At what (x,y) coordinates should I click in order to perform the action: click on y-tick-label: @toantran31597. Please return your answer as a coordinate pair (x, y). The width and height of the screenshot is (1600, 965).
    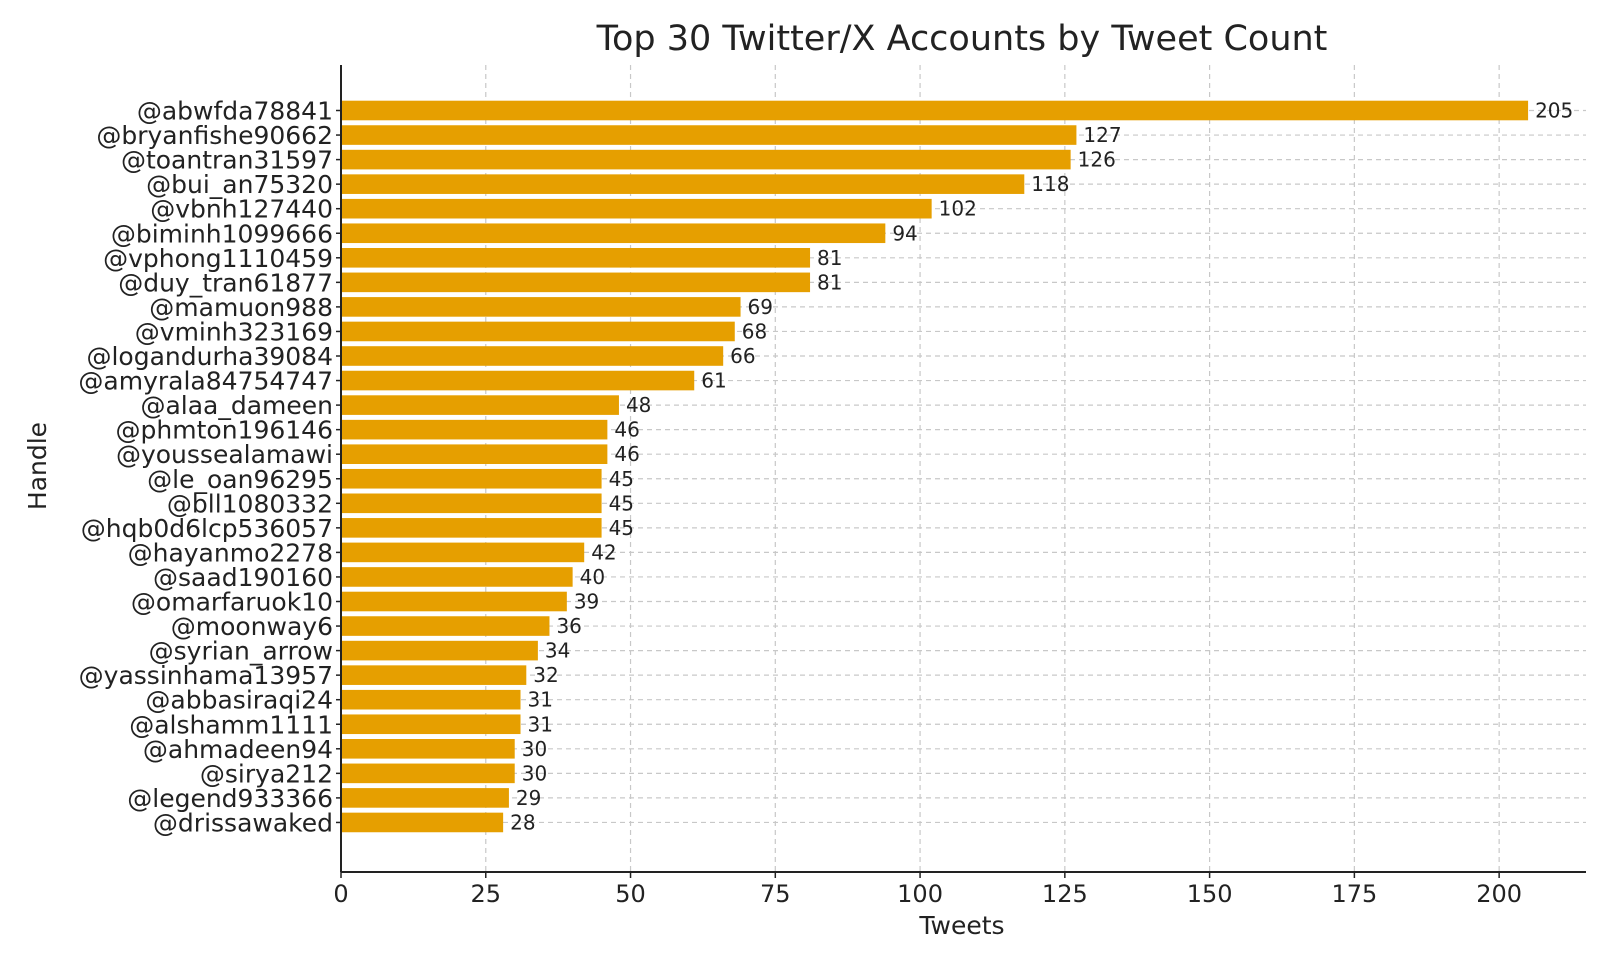
    Looking at the image, I should click on (227, 160).